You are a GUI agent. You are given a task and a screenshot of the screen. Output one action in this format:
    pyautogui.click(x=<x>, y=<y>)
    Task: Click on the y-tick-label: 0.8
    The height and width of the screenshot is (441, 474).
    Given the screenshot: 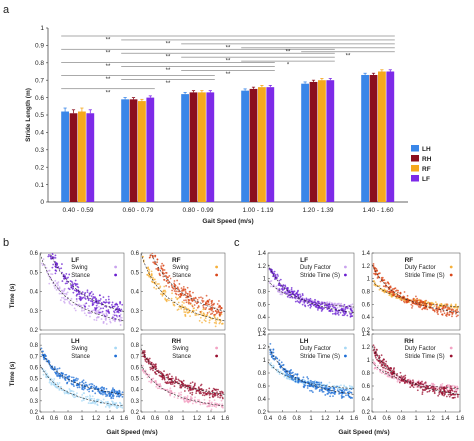 What is the action you would take?
    pyautogui.click(x=39, y=63)
    